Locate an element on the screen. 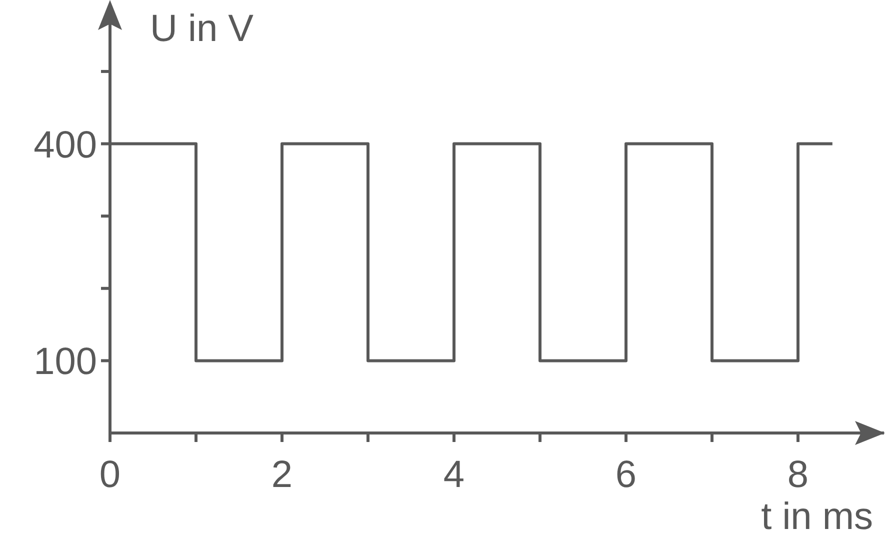  x-tick-label: 2 is located at coordinates (282, 475).